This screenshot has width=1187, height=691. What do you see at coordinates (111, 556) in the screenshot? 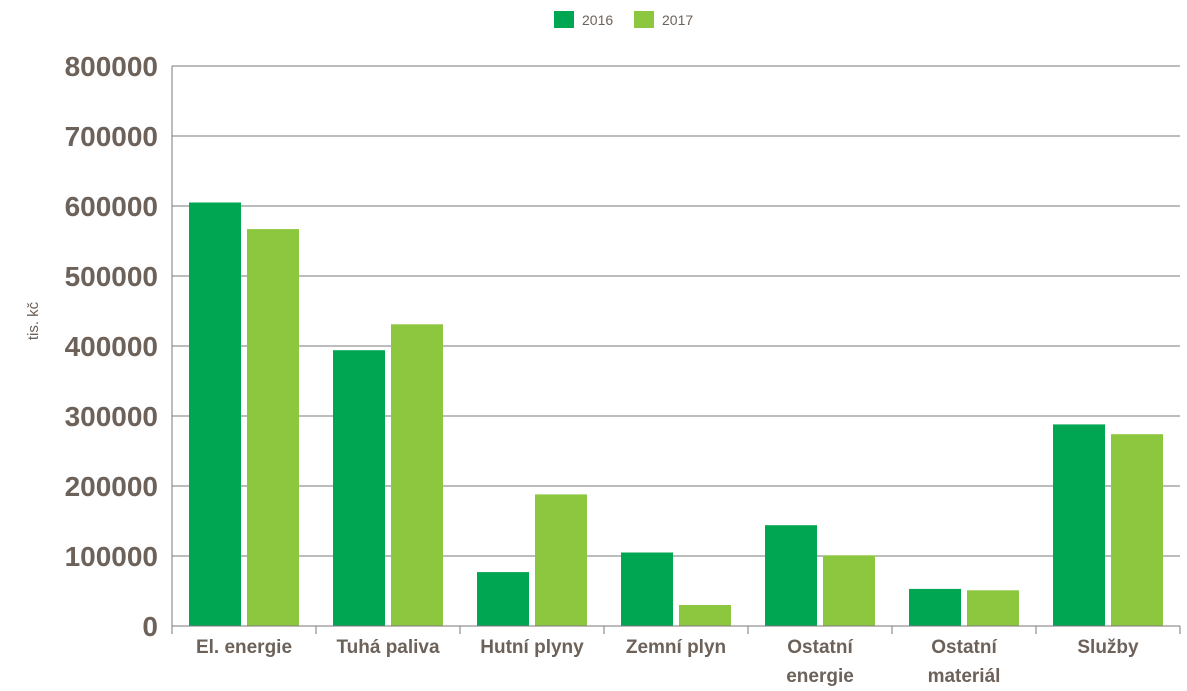
I see `y-tick-label: 100000` at bounding box center [111, 556].